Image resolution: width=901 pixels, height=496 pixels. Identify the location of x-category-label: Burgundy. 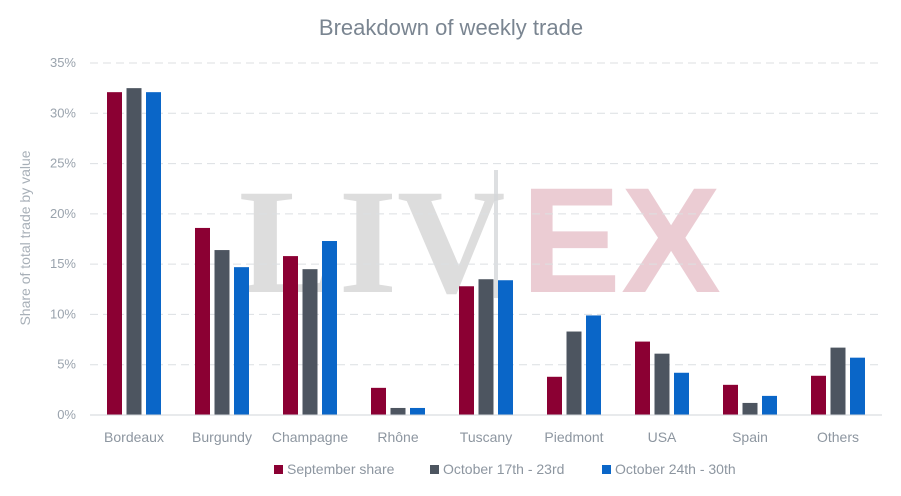
(222, 437).